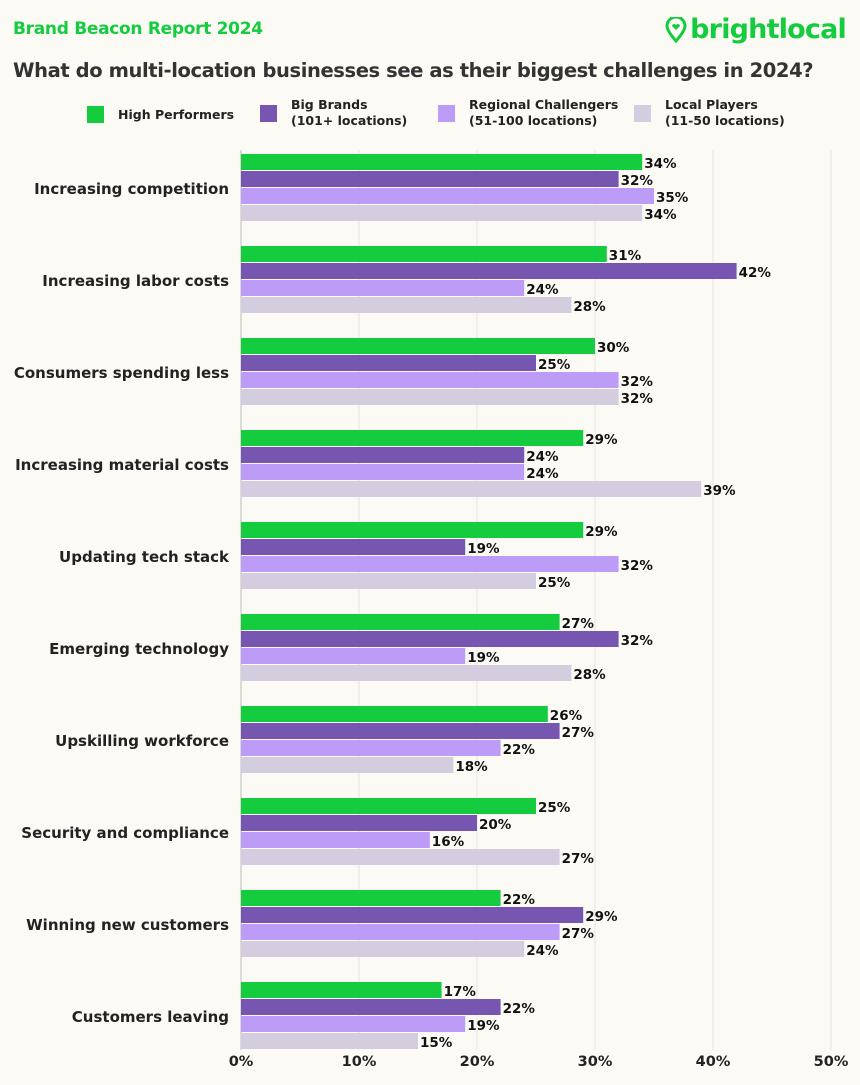 The height and width of the screenshot is (1085, 860). What do you see at coordinates (176, 114) in the screenshot?
I see `legend-label: High Performers` at bounding box center [176, 114].